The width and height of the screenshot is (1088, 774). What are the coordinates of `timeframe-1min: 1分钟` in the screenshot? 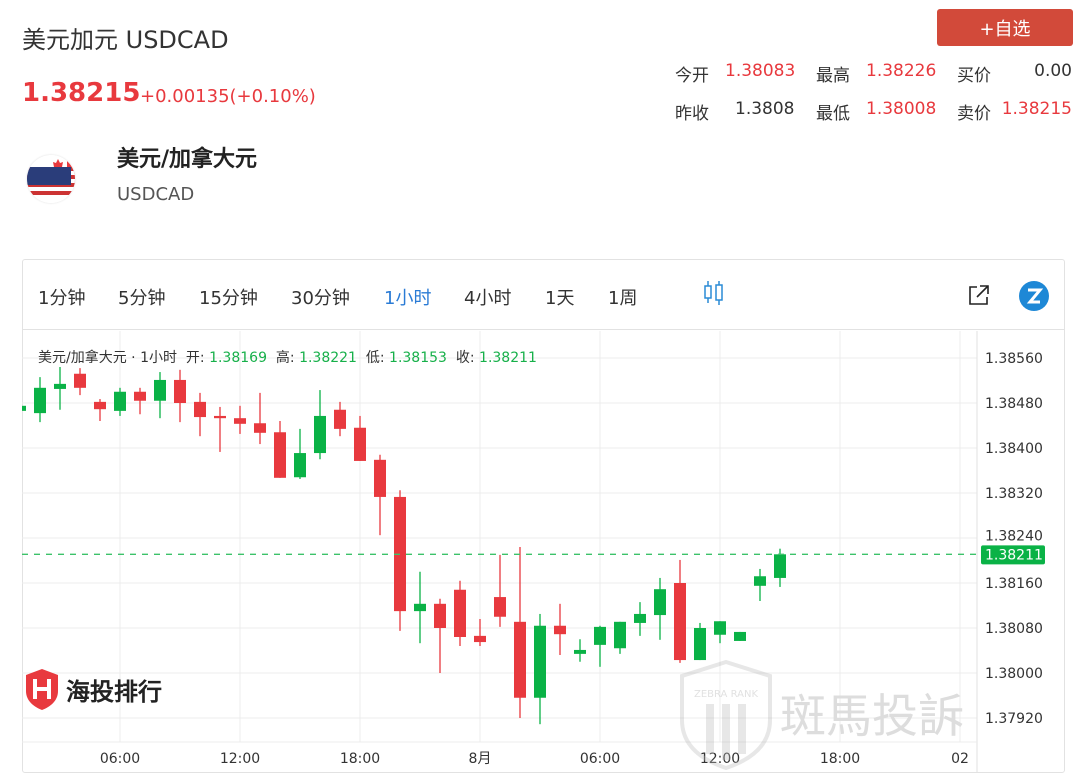 It's located at (62, 298).